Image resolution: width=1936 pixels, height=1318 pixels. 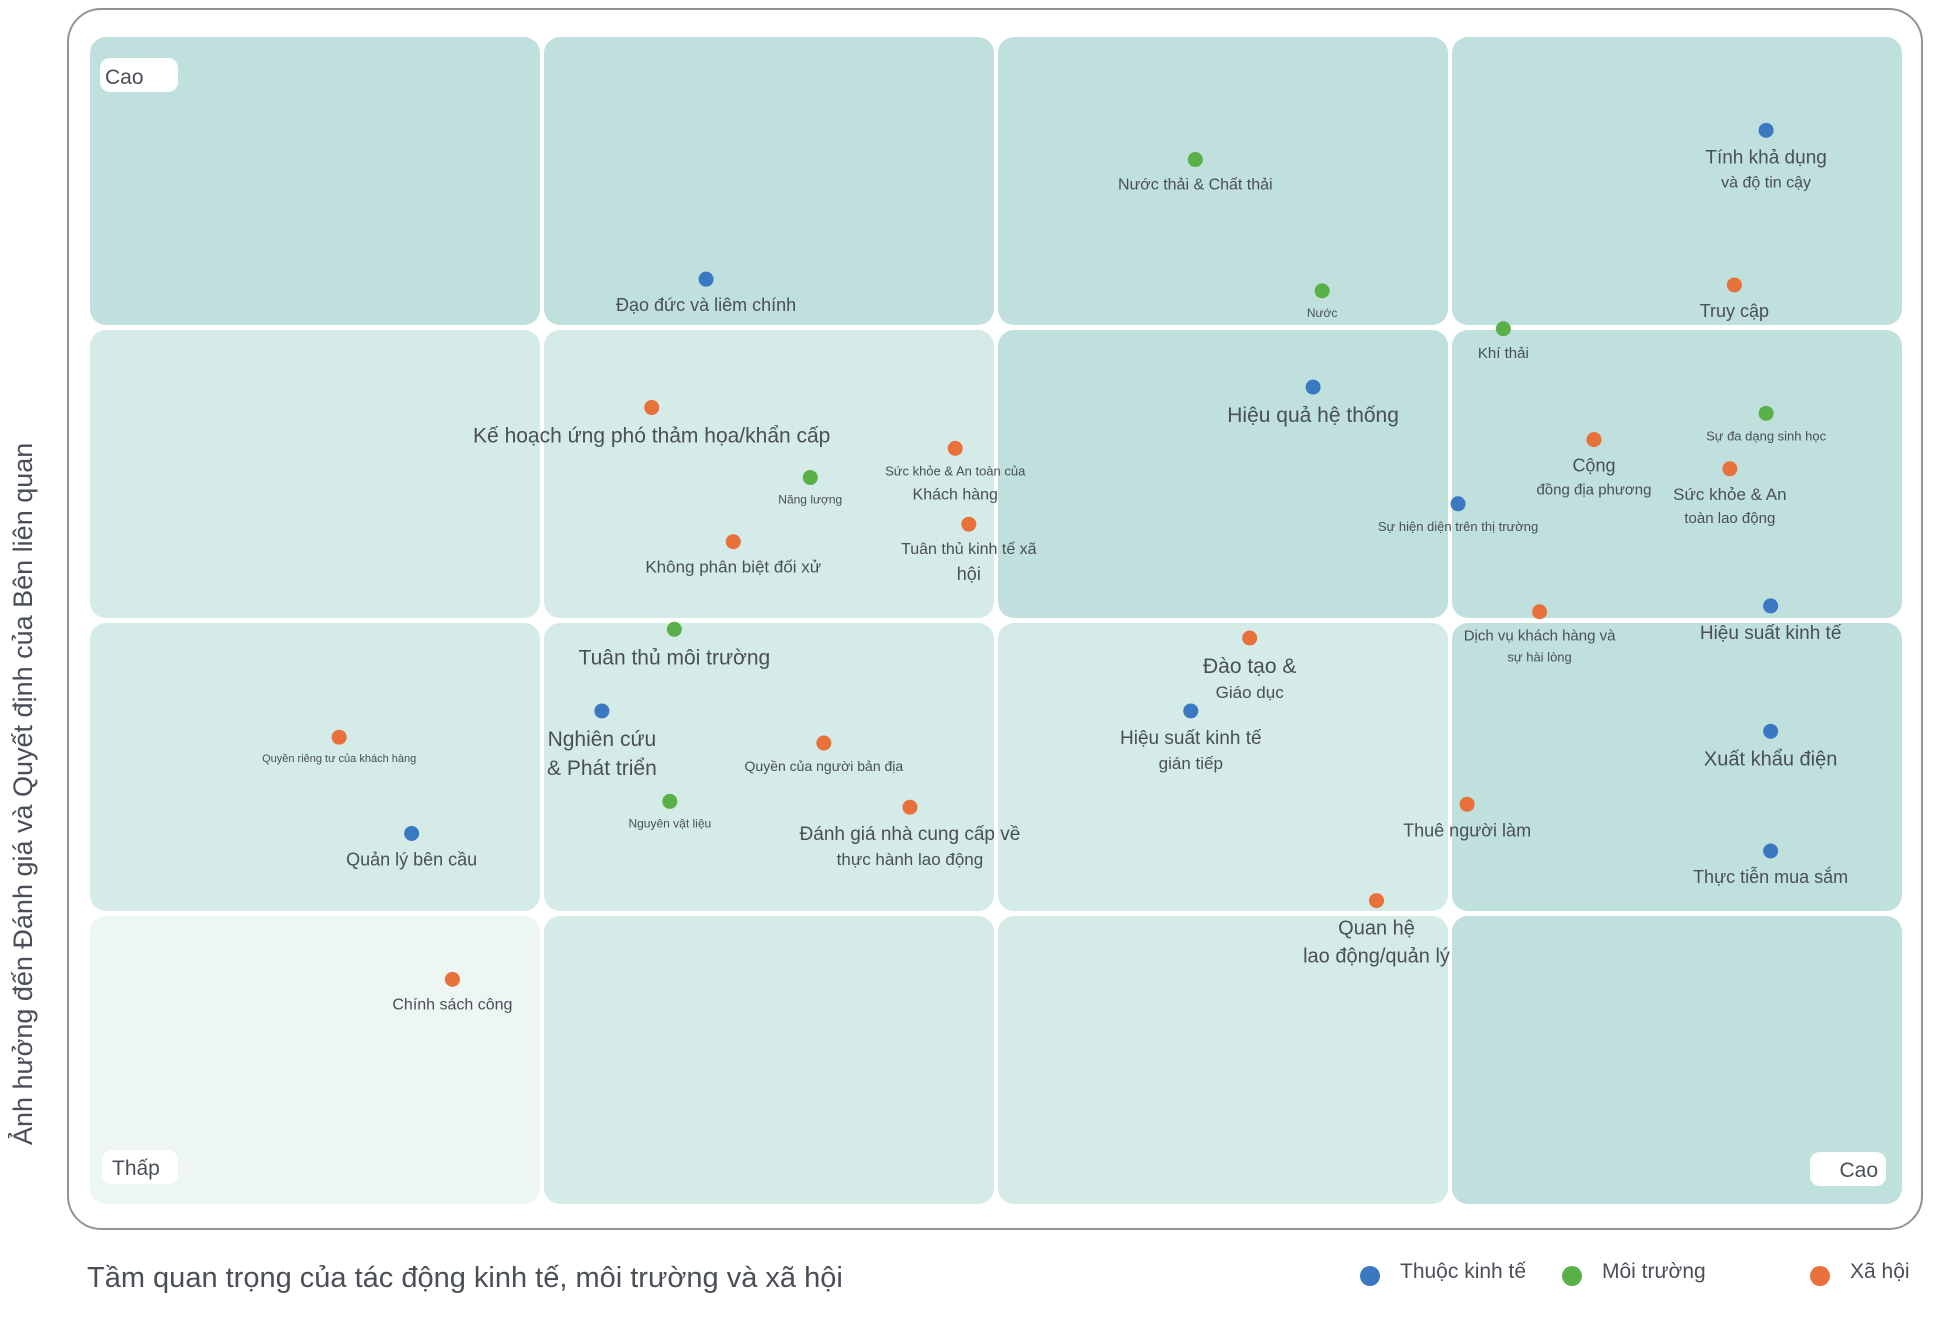 I want to click on matrix-cell-r4-c1, so click(x=315, y=1060).